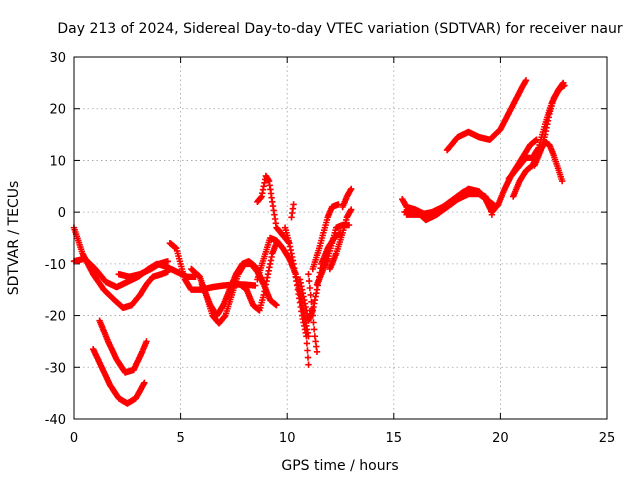 The height and width of the screenshot is (480, 640). I want to click on series-sat-w, so click(486, 115).